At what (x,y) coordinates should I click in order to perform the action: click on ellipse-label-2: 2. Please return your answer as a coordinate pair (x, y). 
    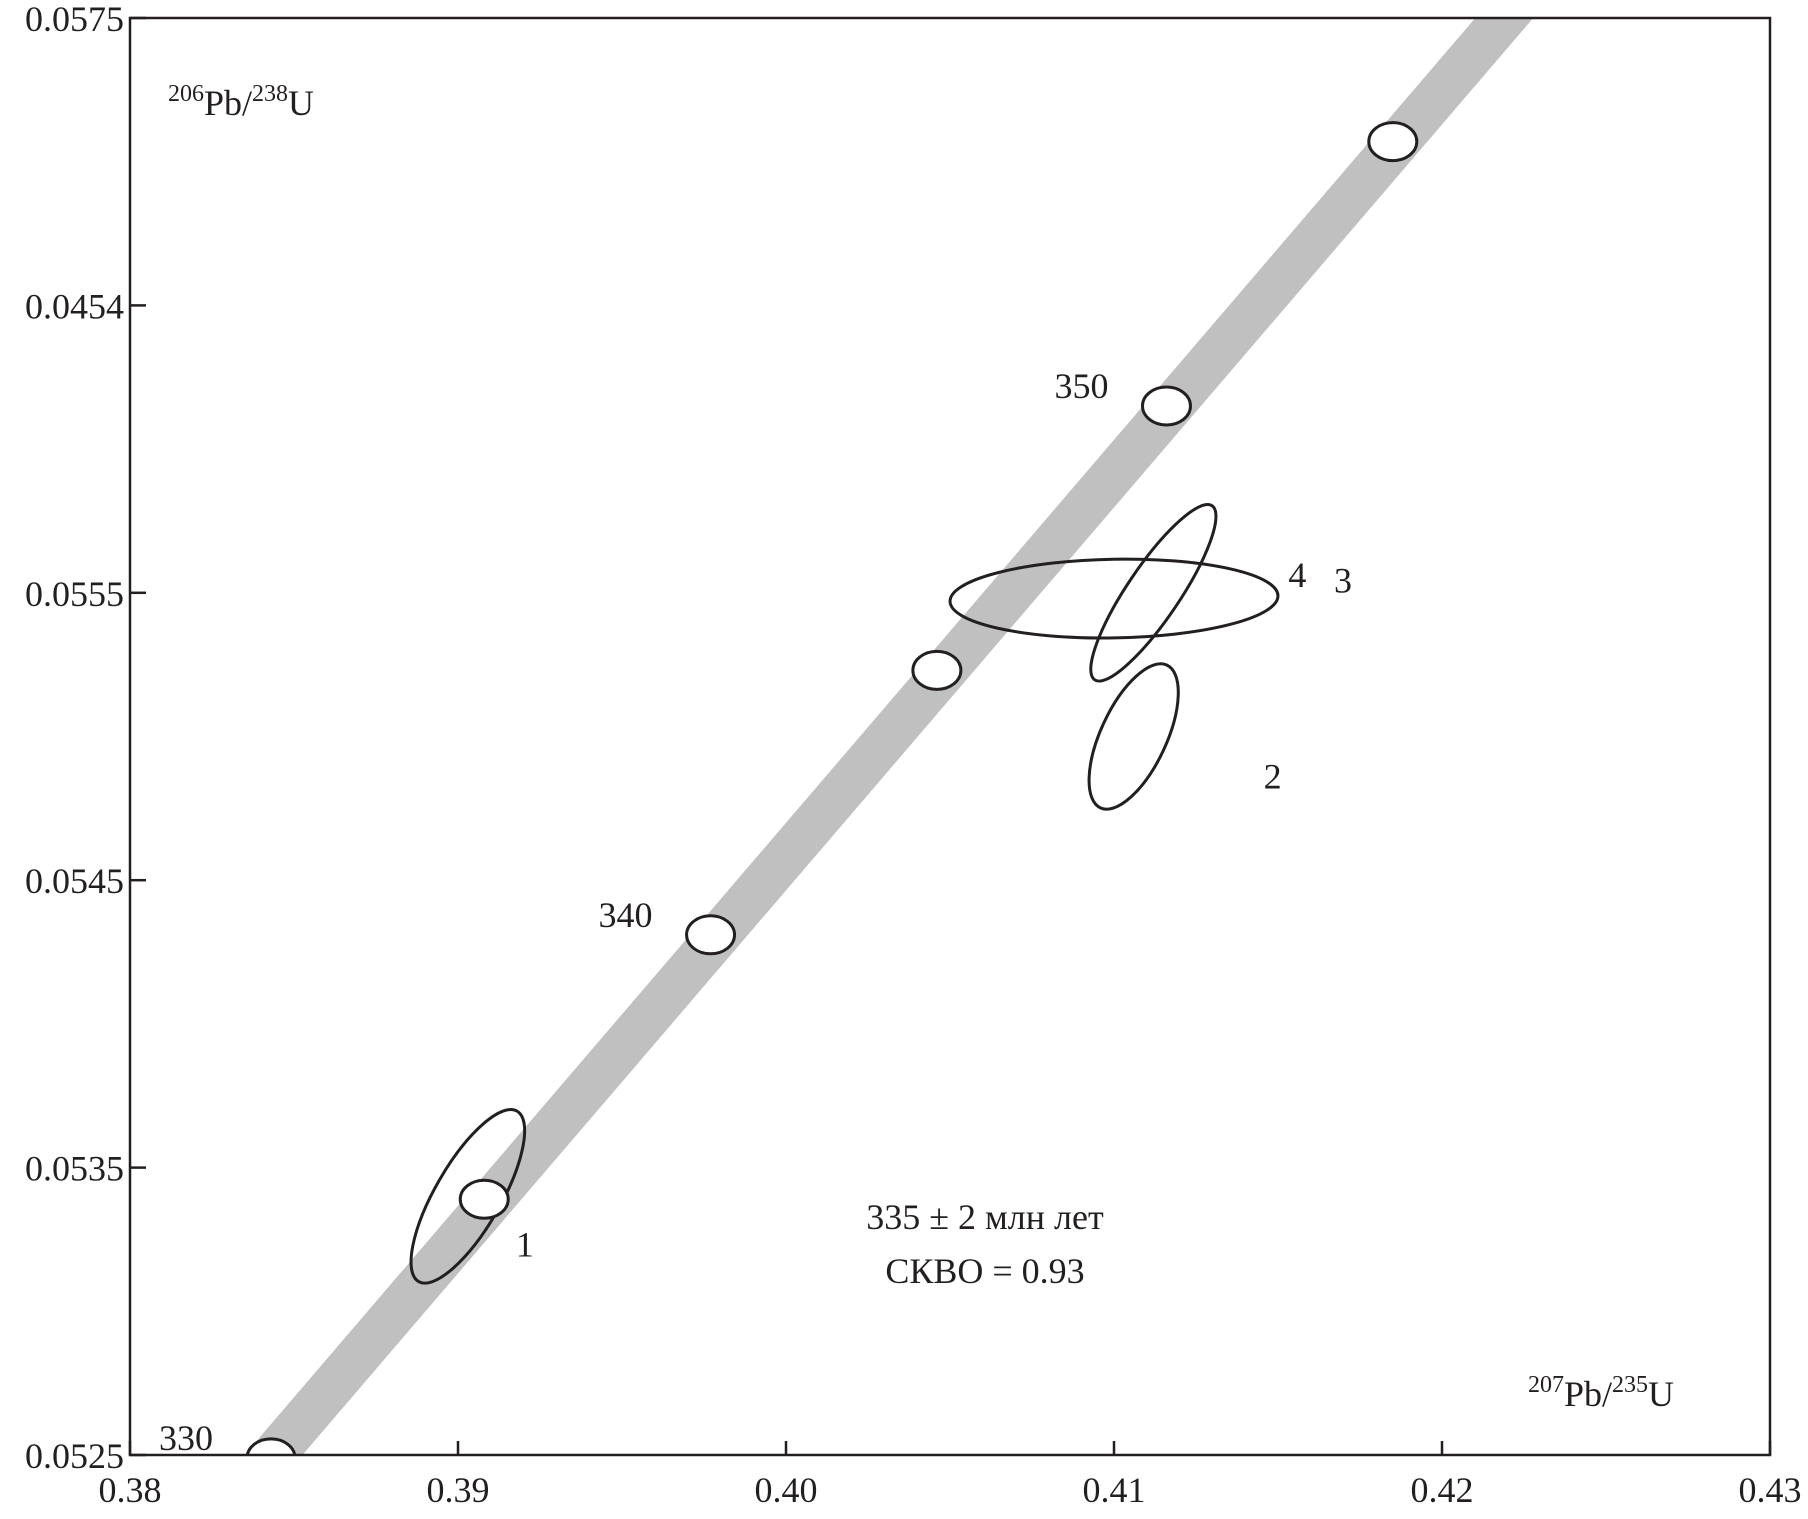
    Looking at the image, I should click on (1273, 777).